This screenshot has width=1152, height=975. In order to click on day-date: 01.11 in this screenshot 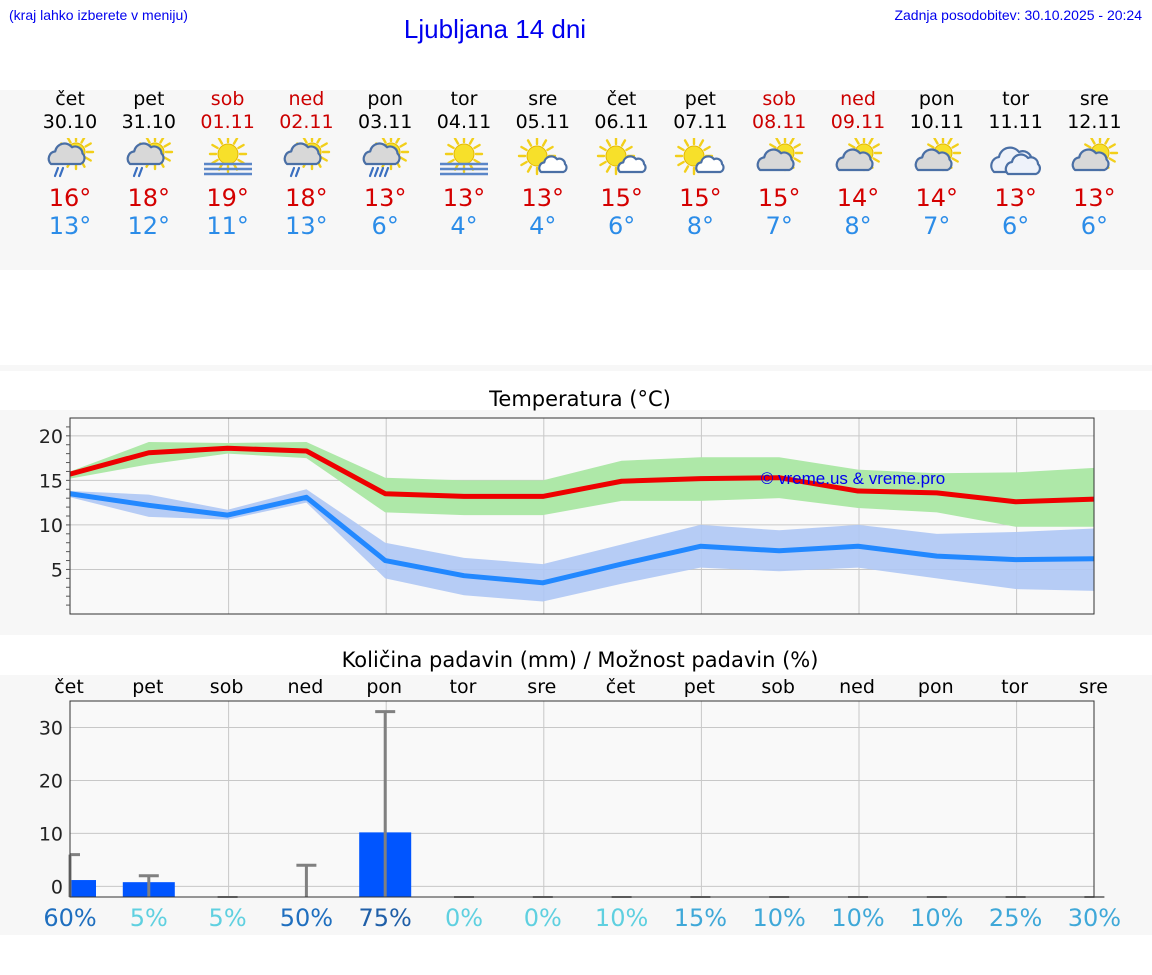, I will do `click(227, 122)`.